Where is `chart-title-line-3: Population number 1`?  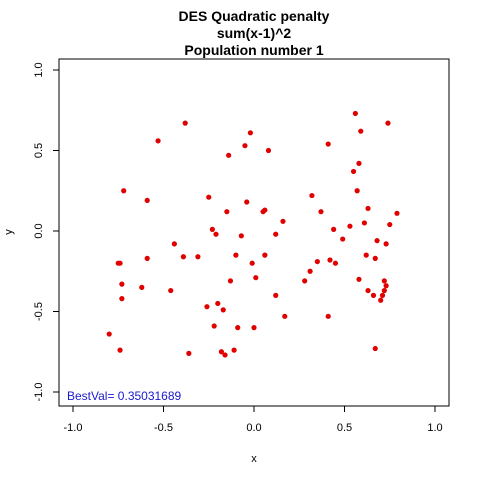
chart-title-line-3: Population number 1 is located at coordinates (253, 50).